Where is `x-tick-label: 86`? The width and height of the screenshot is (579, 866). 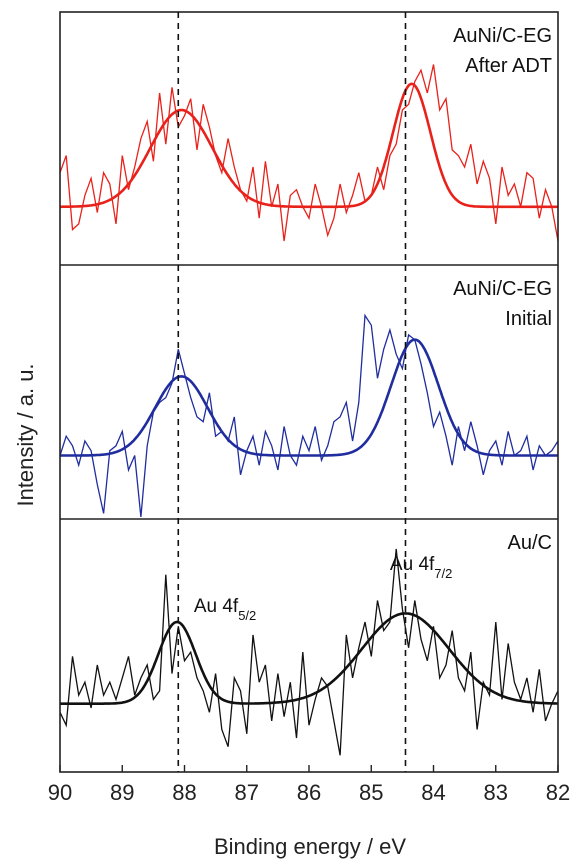
x-tick-label: 86 is located at coordinates (309, 792).